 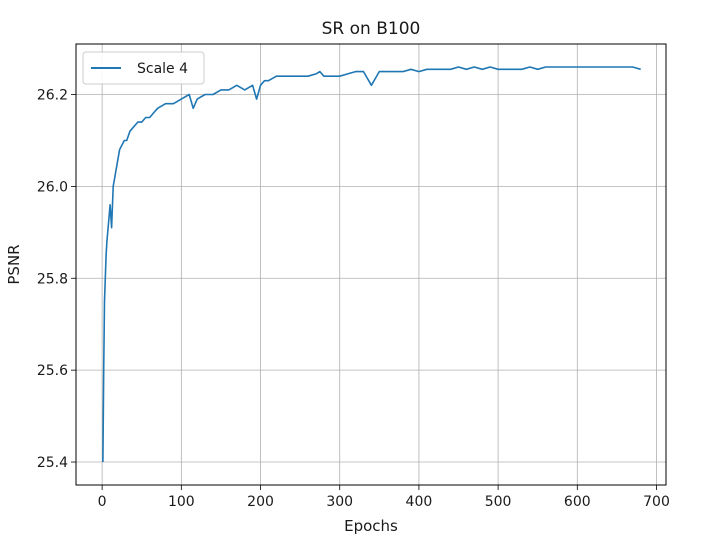 What do you see at coordinates (52, 371) in the screenshot?
I see `y-tick-label: 25.6` at bounding box center [52, 371].